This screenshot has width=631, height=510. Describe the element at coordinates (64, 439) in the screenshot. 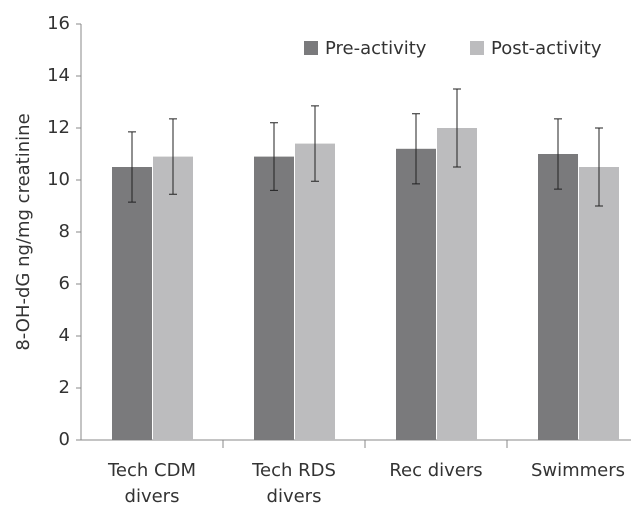

I see `y-tick-label: 0` at that location.